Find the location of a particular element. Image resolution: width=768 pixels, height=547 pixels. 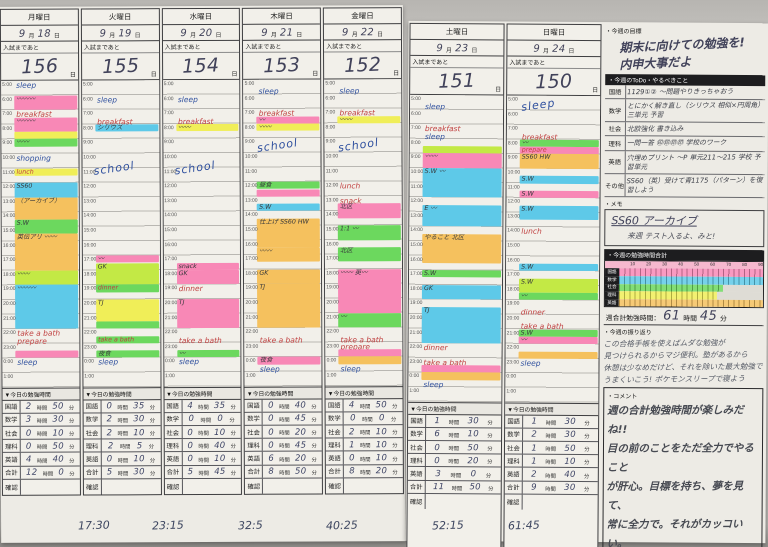

study-time-value: 0 時間 40 分 is located at coordinates (211, 446).